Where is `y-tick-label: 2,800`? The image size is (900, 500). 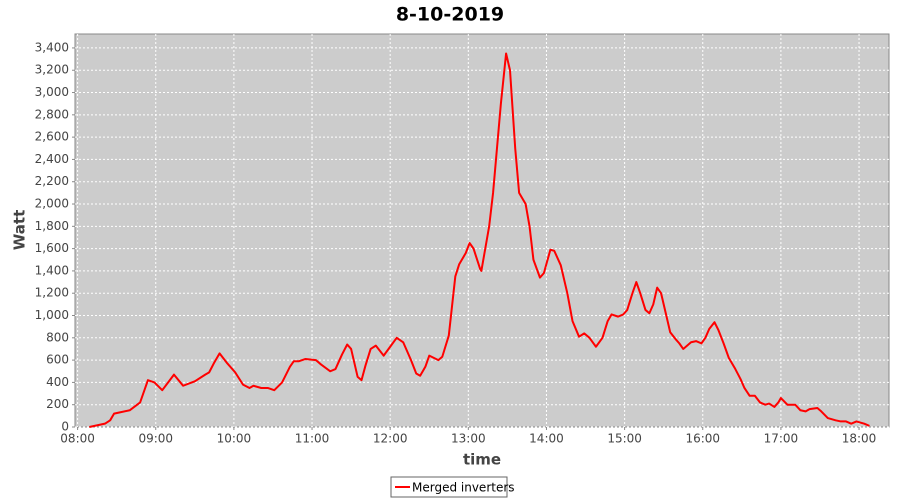
y-tick-label: 2,800 is located at coordinates (52, 114).